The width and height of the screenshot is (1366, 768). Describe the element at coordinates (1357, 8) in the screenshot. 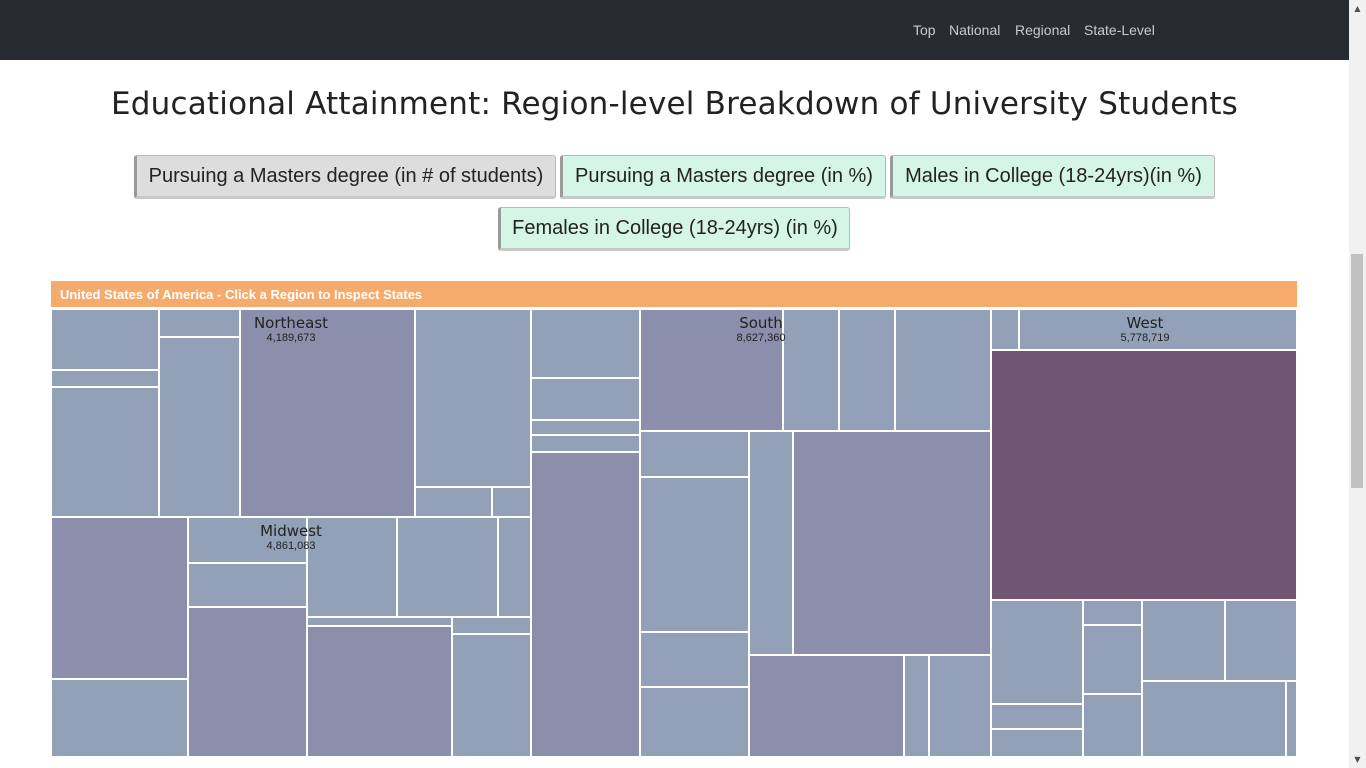

I see `scroll-up-arrow-icon: ▲` at that location.